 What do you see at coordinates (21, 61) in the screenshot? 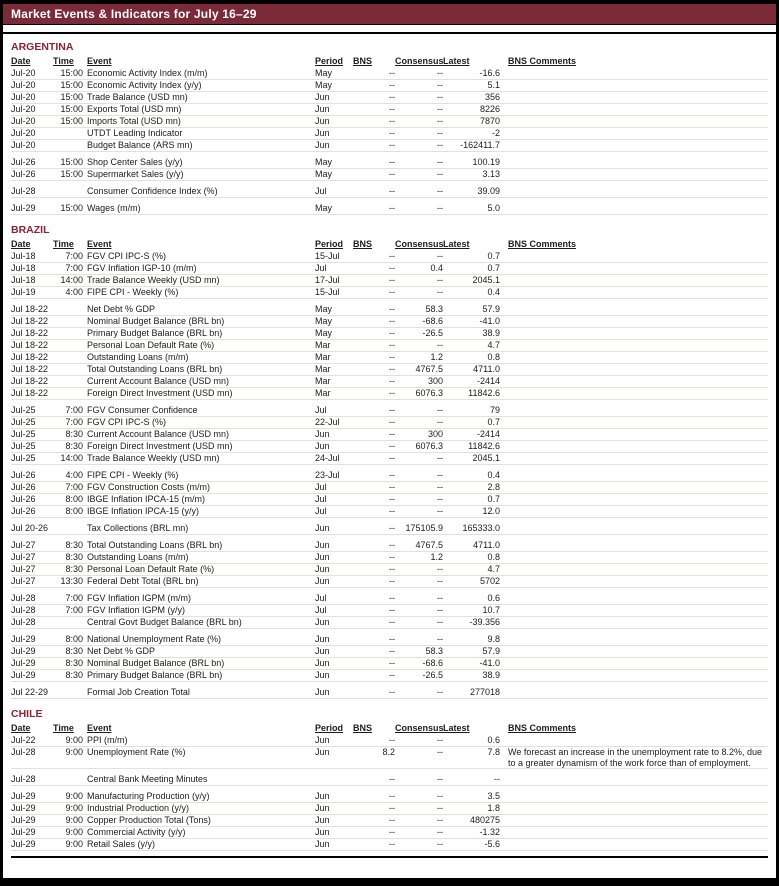
I see `column-header-date: Date` at bounding box center [21, 61].